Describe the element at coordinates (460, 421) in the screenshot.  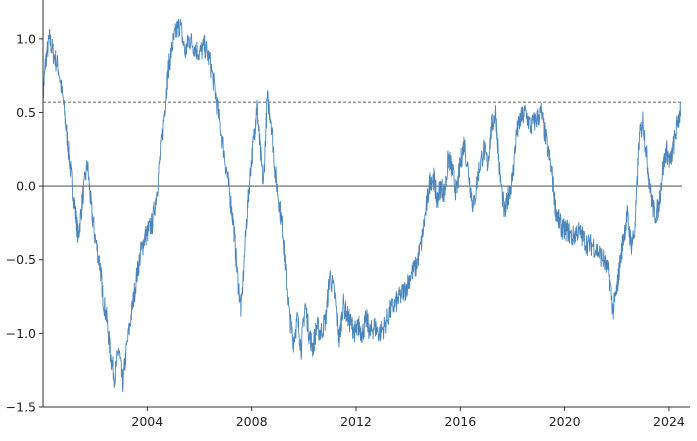
I see `x-tick-label: 2016` at that location.